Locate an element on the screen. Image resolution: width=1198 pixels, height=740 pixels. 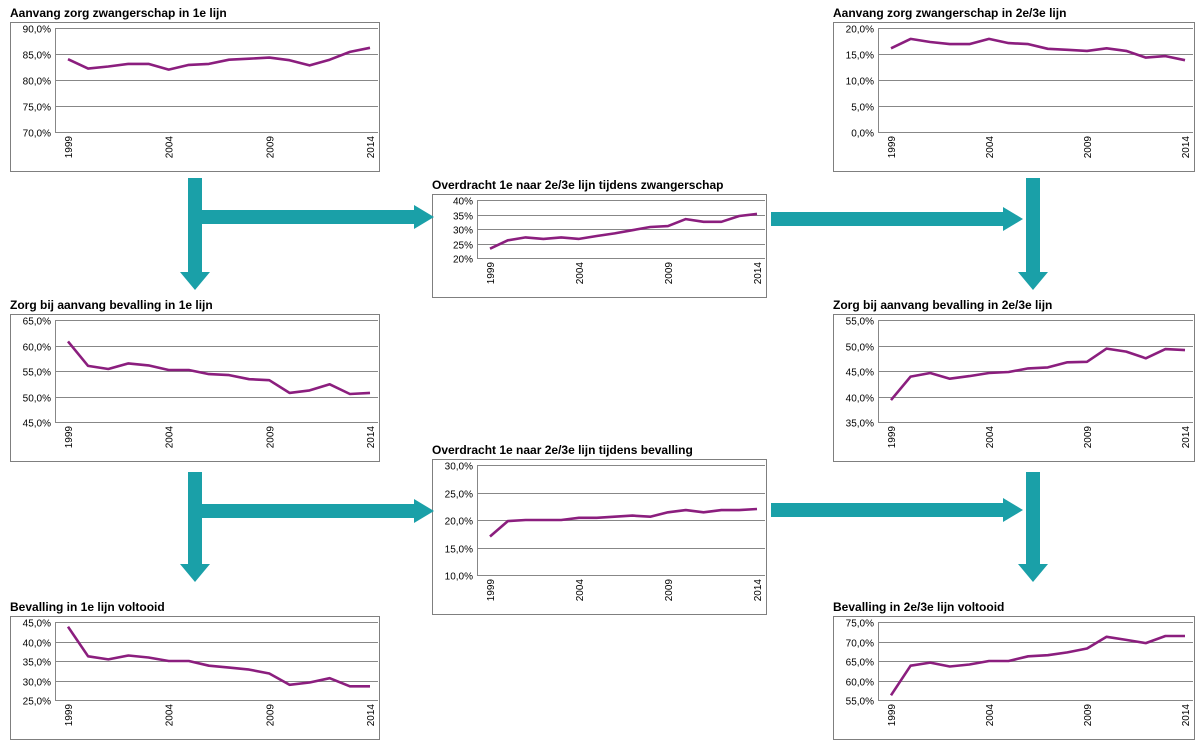
y-tick-label: 5,0% is located at coordinates (862, 108).